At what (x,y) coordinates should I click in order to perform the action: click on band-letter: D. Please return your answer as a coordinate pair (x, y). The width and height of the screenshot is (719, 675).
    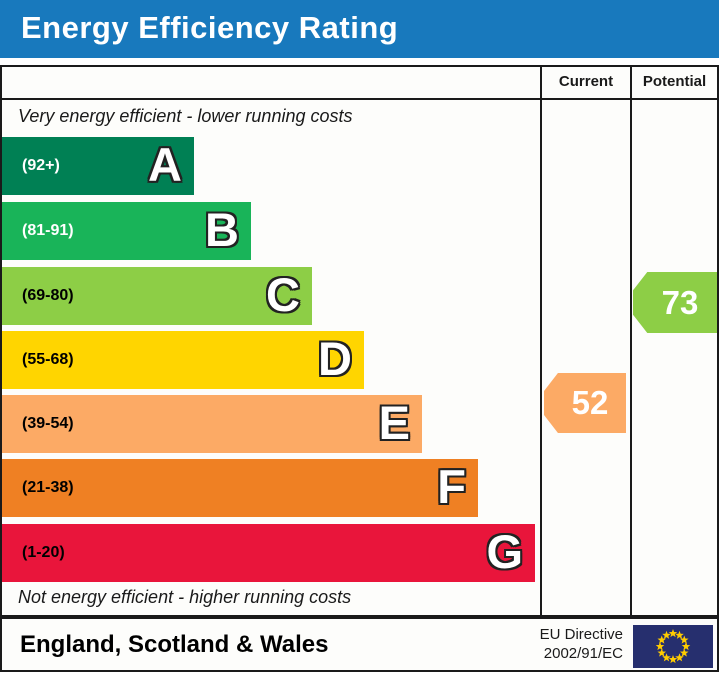
    Looking at the image, I should click on (335, 358).